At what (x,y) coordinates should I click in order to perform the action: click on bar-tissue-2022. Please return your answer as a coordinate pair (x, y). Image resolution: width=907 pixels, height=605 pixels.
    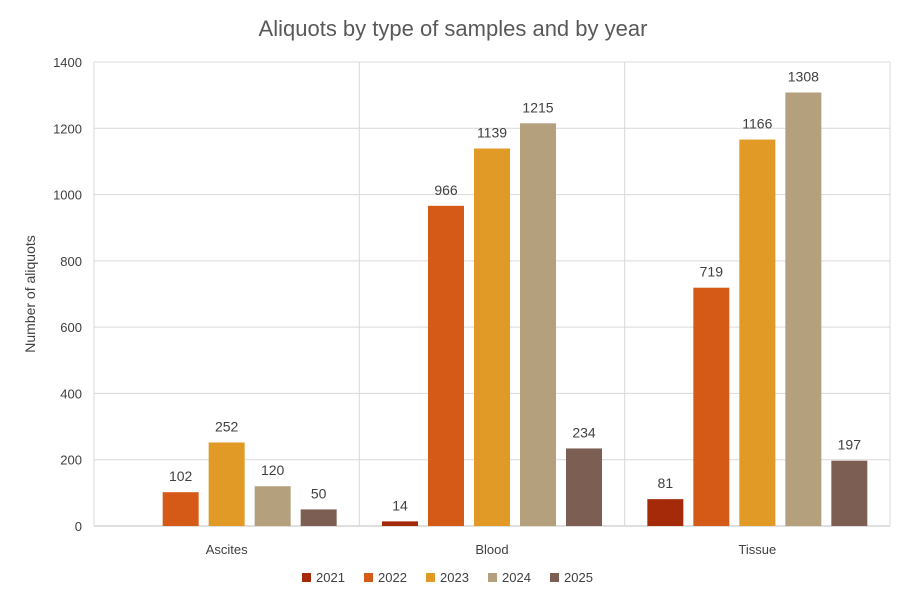
    Looking at the image, I should click on (711, 406).